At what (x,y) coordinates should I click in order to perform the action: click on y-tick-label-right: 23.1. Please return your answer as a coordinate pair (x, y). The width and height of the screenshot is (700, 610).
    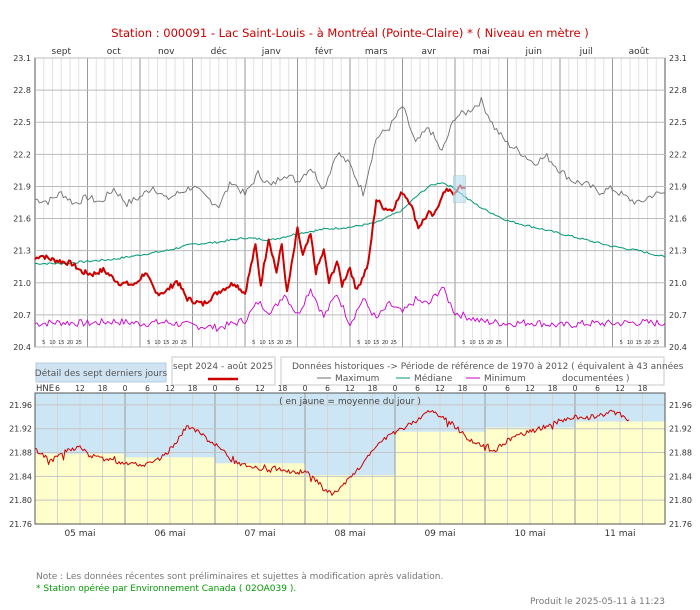
    Looking at the image, I should click on (678, 58).